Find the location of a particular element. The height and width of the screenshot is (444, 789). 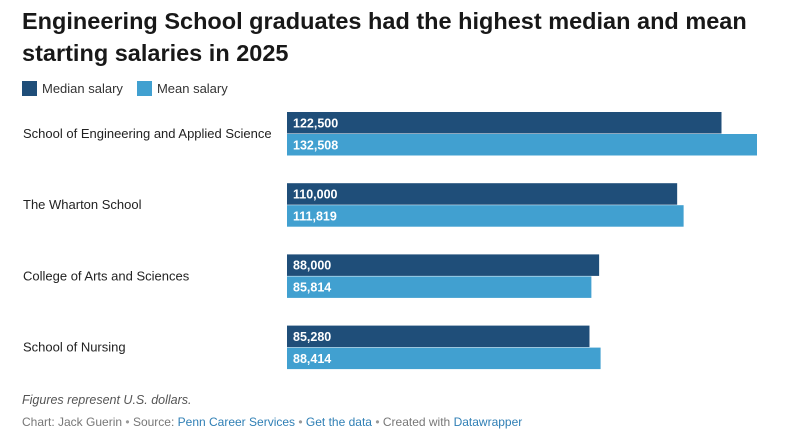

value-label-median: 122,500 is located at coordinates (315, 123).